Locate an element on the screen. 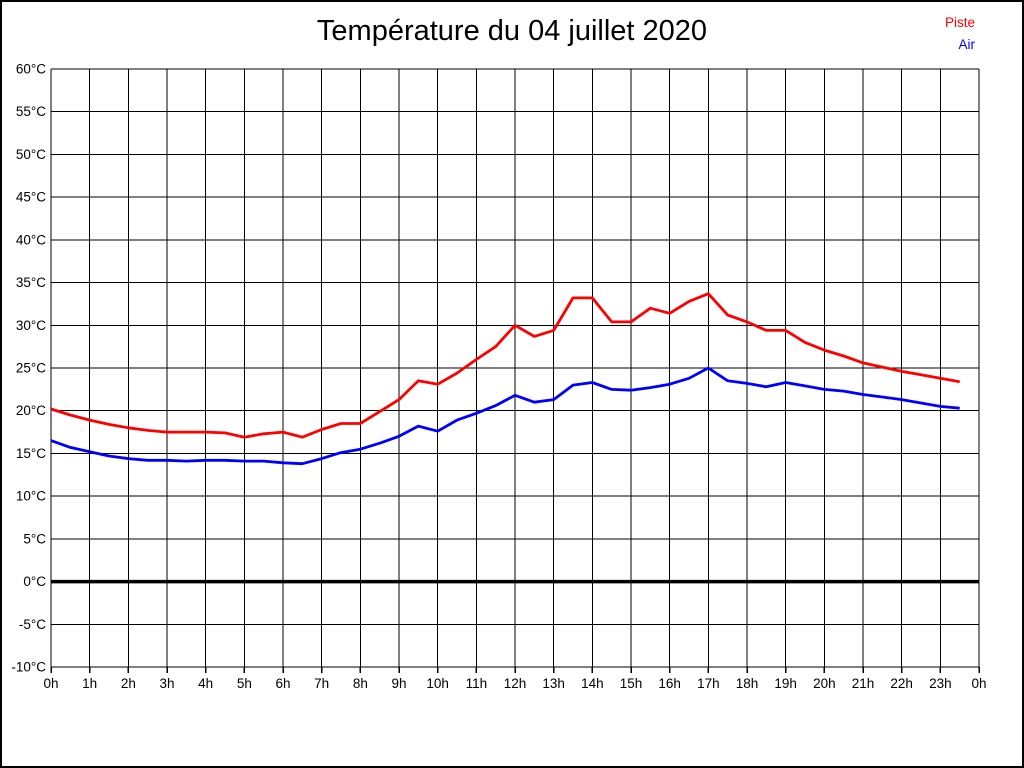  y-axis-tick-label: 50°C is located at coordinates (31, 154).